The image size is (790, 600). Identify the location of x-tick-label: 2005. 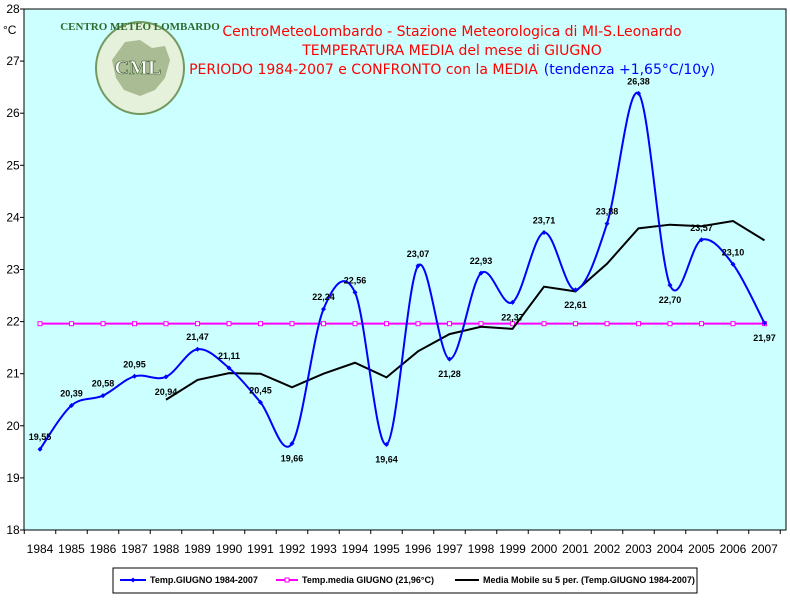
(701, 549).